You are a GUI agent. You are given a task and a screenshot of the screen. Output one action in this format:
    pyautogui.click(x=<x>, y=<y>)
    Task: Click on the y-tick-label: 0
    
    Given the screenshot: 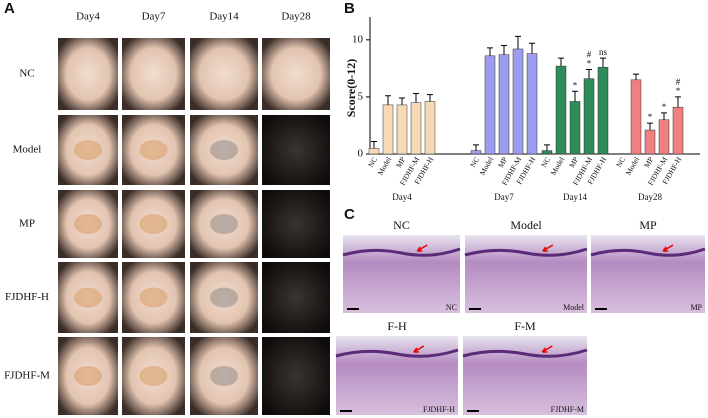 What is the action you would take?
    pyautogui.click(x=361, y=154)
    